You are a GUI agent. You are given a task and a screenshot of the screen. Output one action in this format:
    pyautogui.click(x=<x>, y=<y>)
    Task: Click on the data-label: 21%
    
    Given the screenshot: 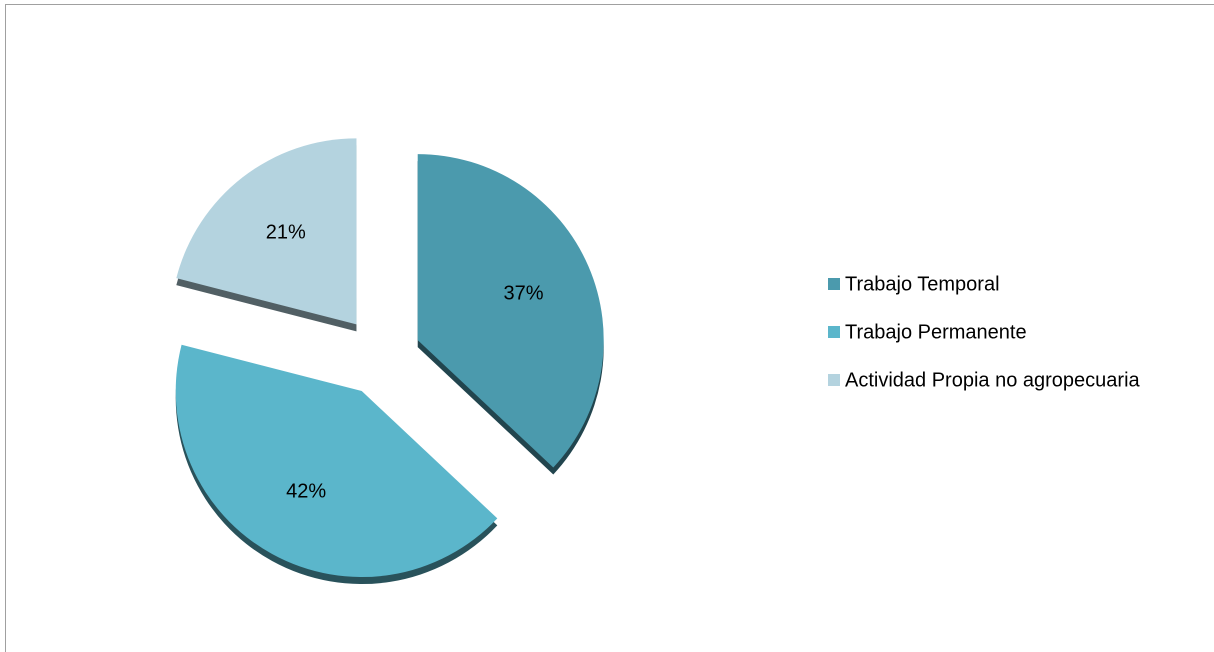 What is the action you would take?
    pyautogui.click(x=286, y=233)
    